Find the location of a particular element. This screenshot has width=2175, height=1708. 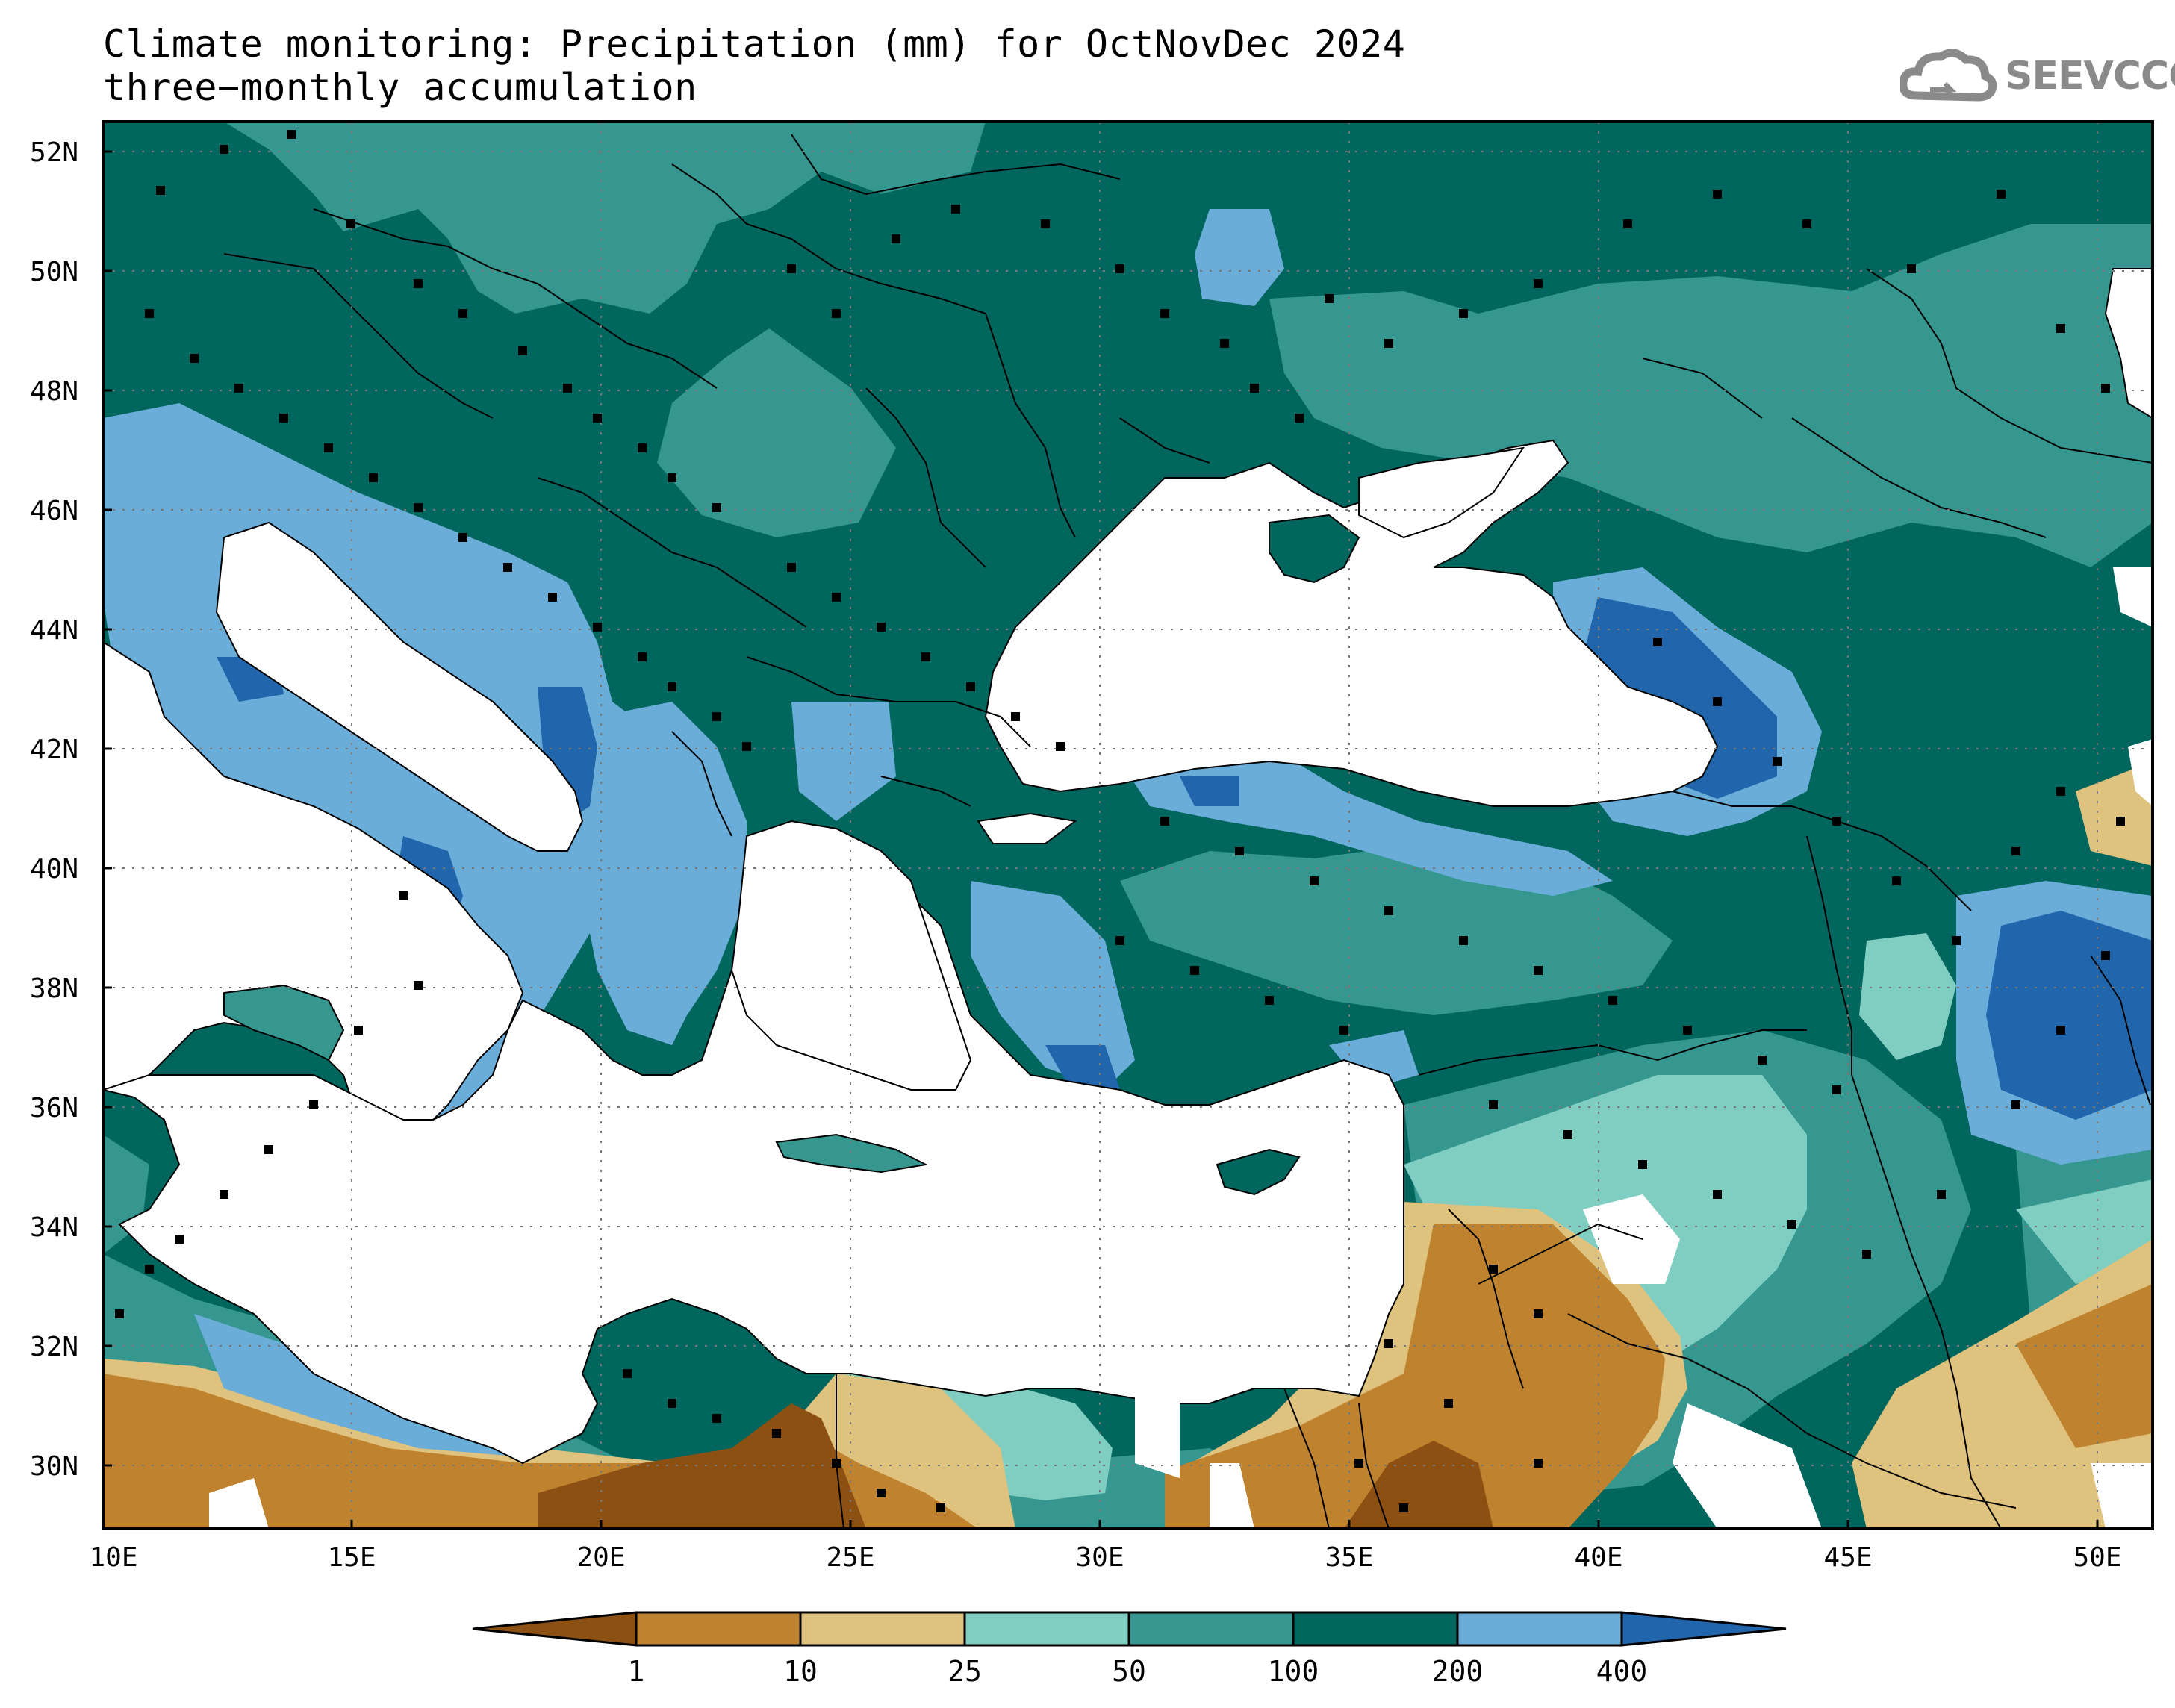

caspian-sea is located at coordinates (2128, 344).